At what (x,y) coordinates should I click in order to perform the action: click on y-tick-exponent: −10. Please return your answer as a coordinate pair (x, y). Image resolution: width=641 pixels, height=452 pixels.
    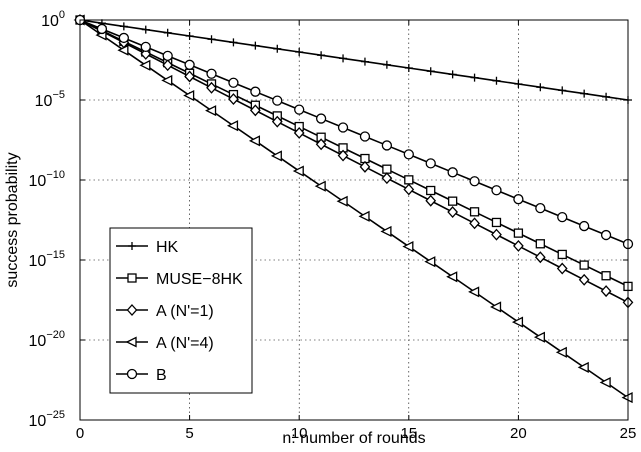
    Looking at the image, I should click on (55, 175).